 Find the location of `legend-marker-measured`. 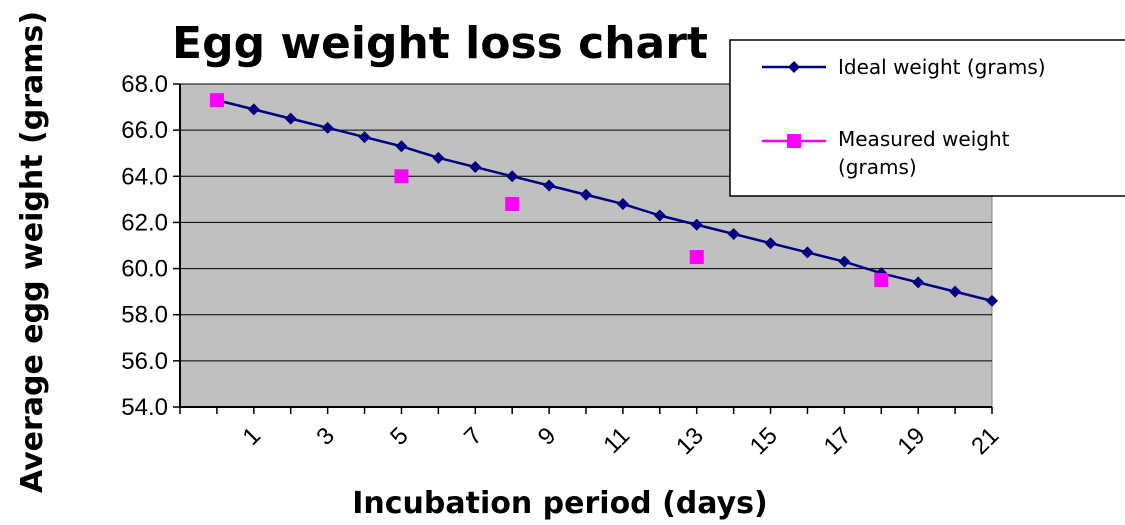

legend-marker-measured is located at coordinates (794, 141).